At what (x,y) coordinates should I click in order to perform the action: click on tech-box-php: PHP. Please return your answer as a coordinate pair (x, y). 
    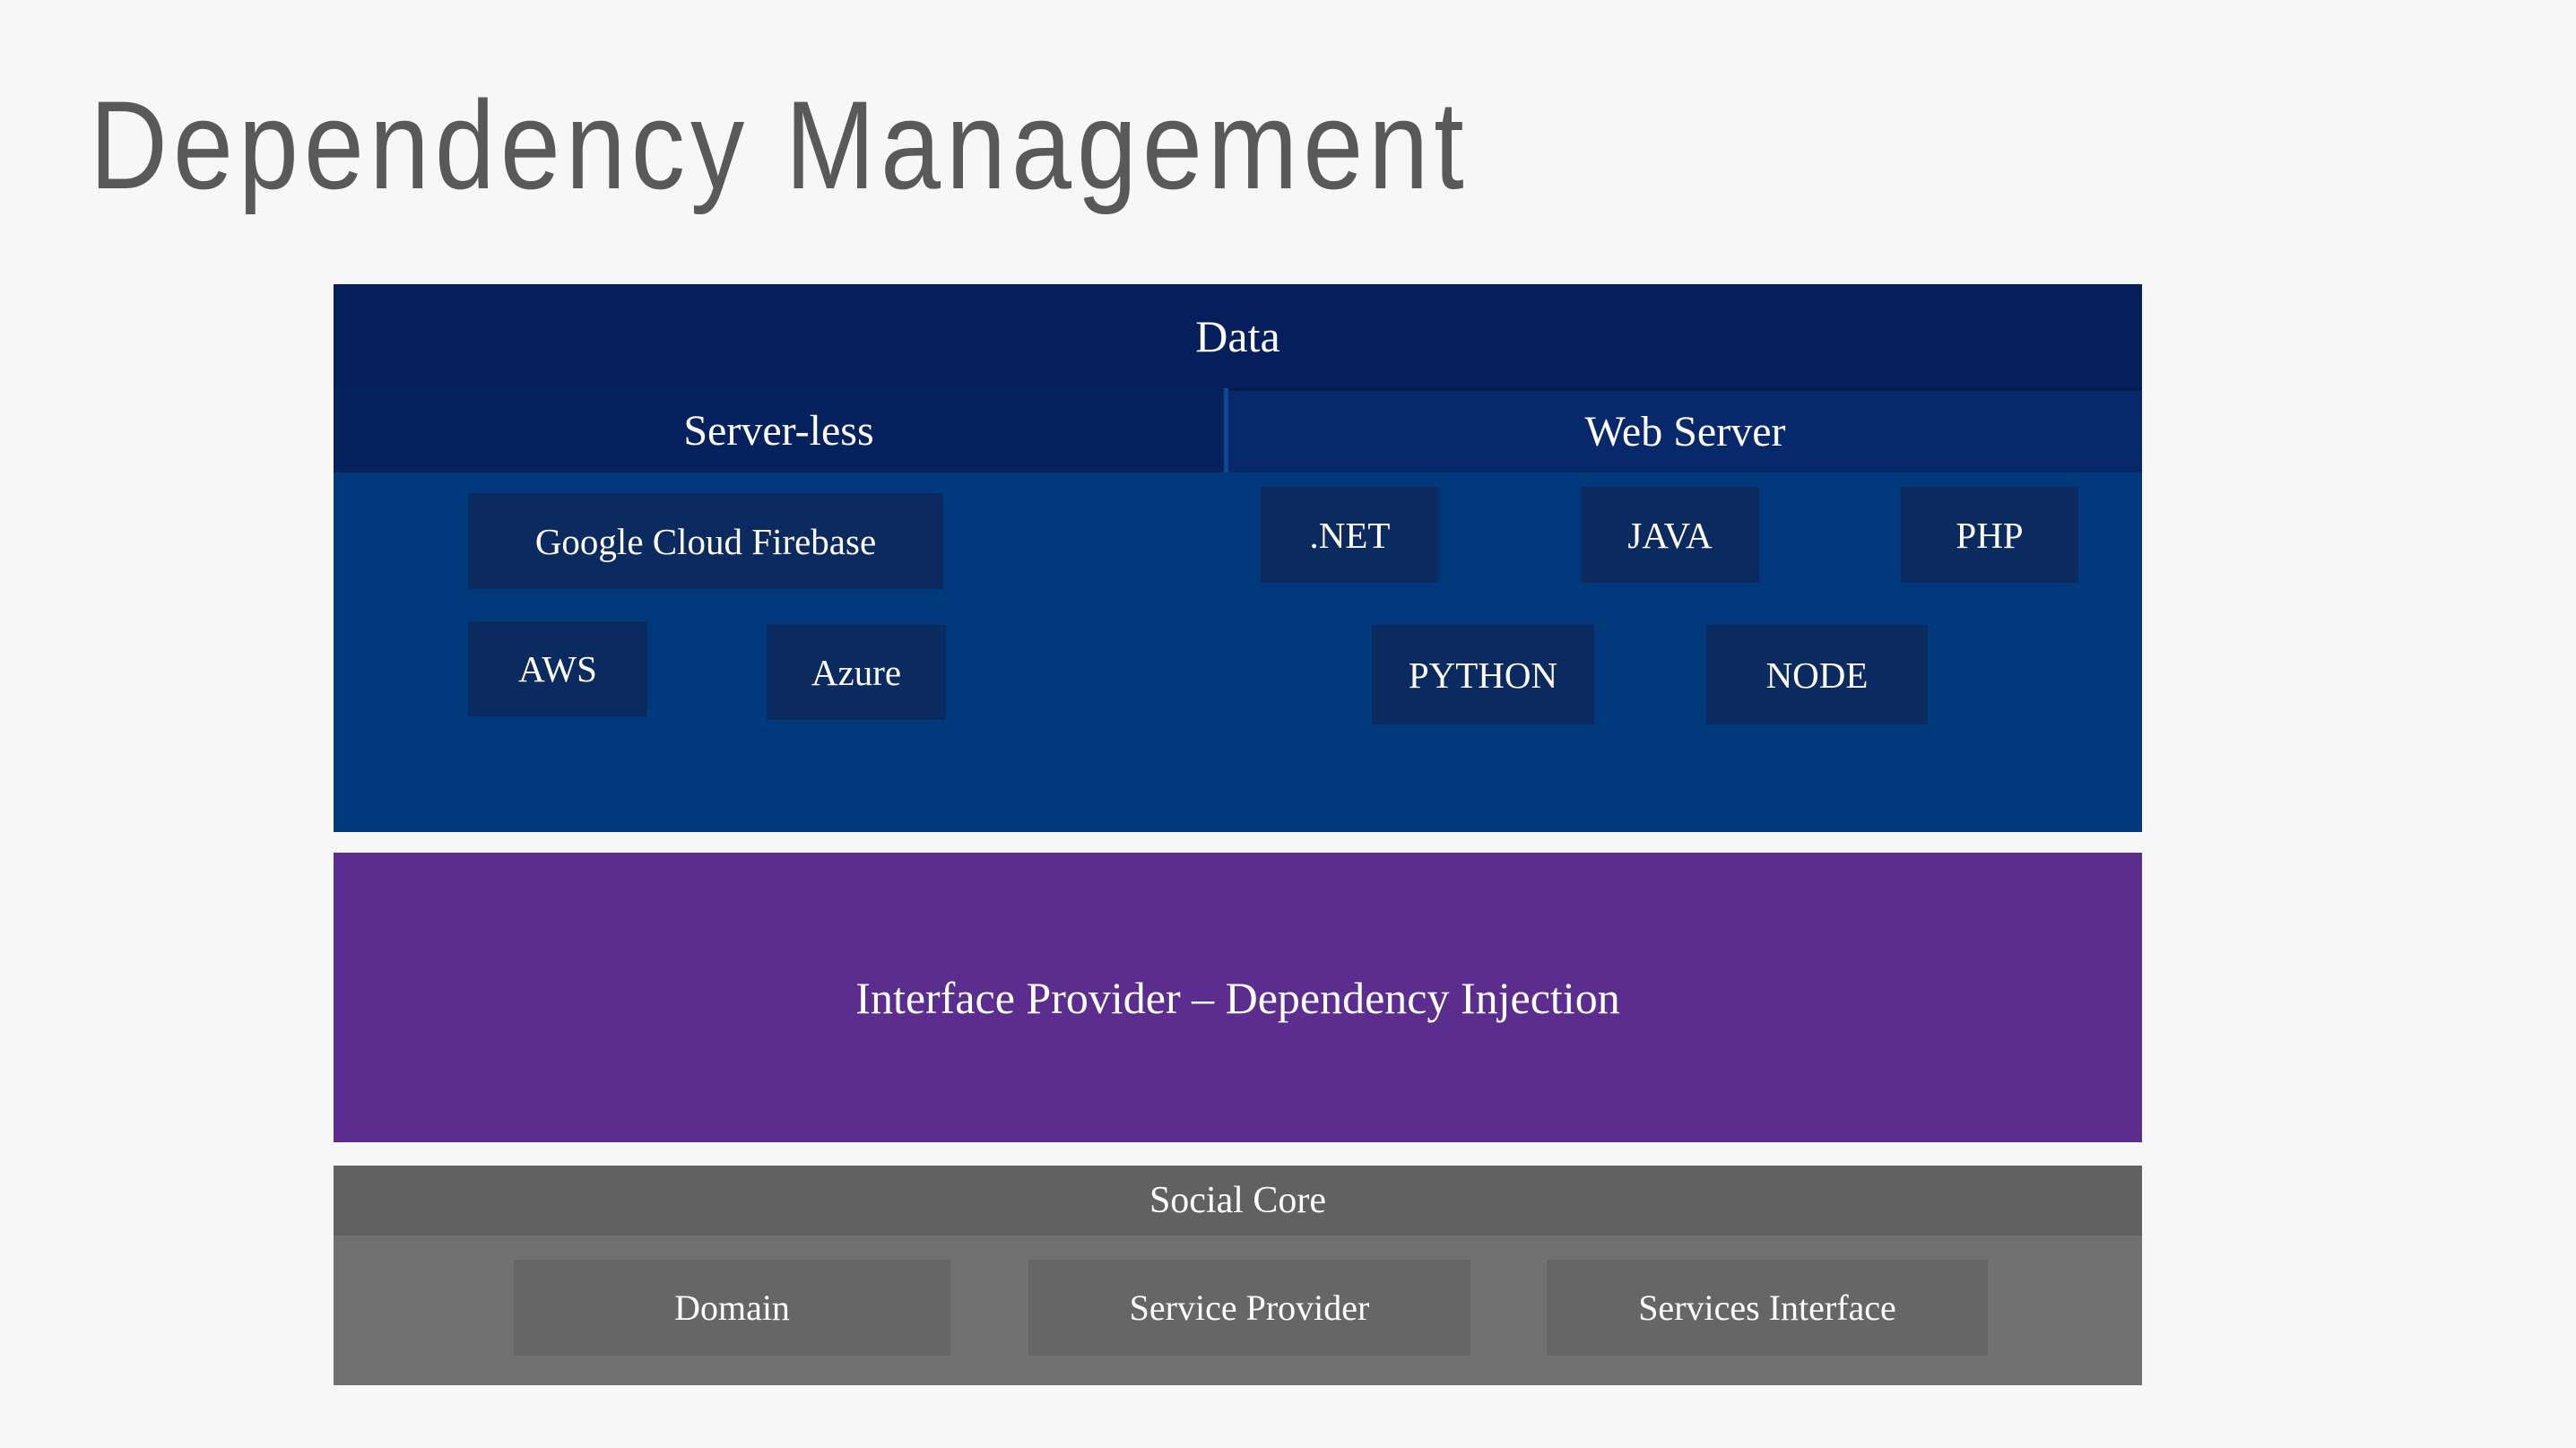
    Looking at the image, I should click on (1989, 535).